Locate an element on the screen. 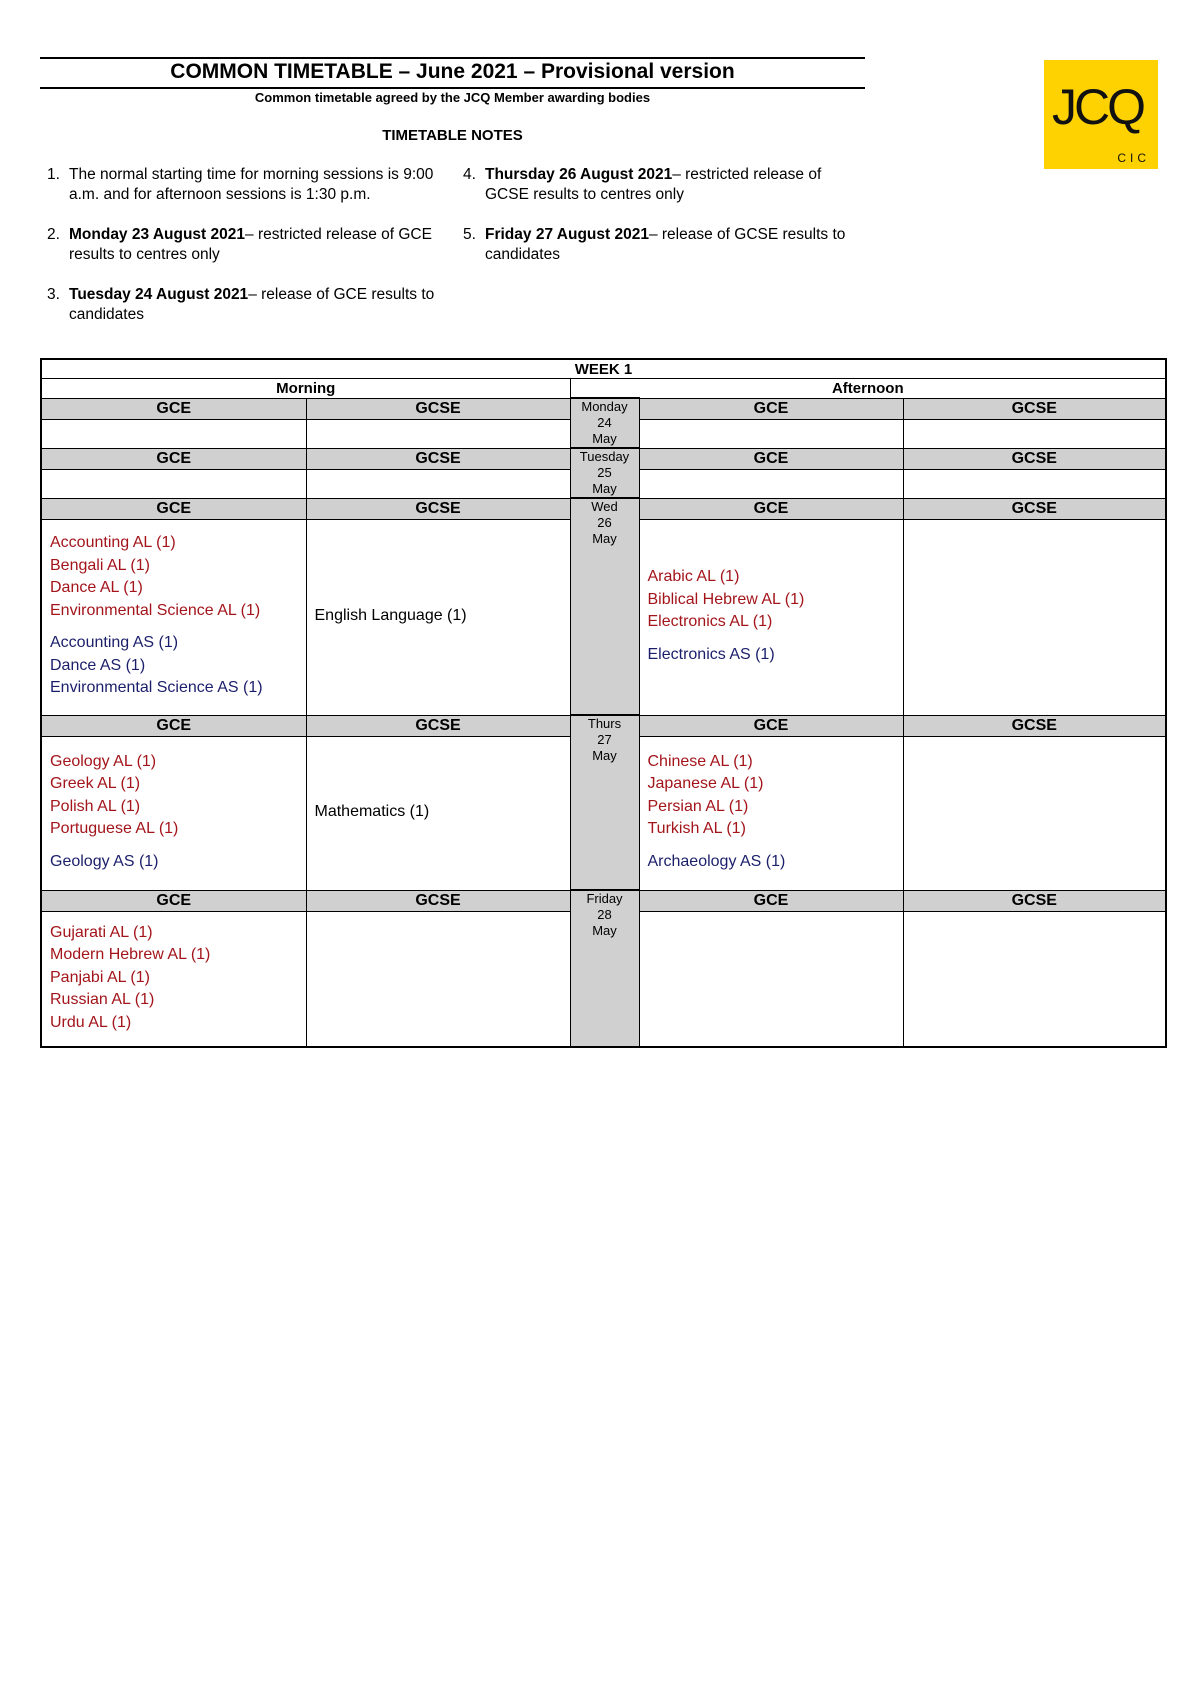 This screenshot has height=1697, width=1200. day-line: 24 is located at coordinates (604, 422).